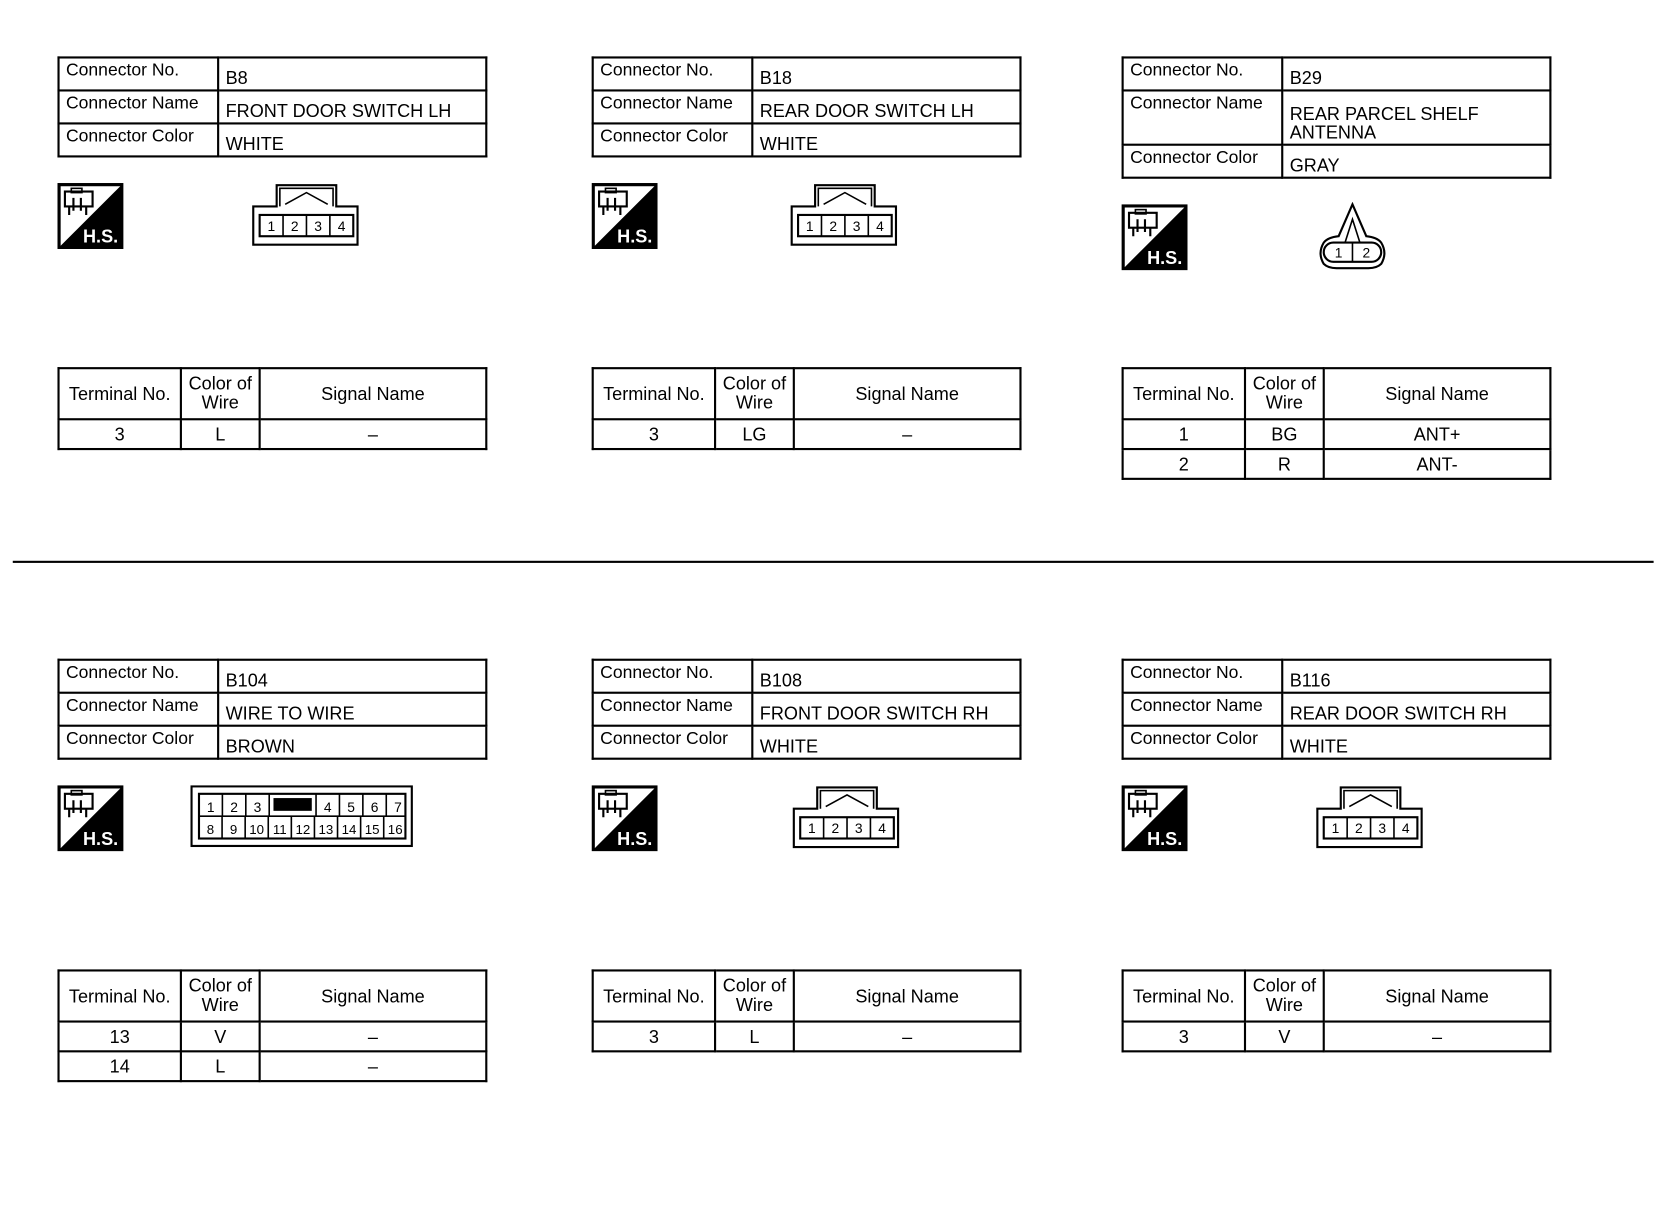  I want to click on connector-name-value: FRONT DOOR SWITCH RH, so click(886, 709).